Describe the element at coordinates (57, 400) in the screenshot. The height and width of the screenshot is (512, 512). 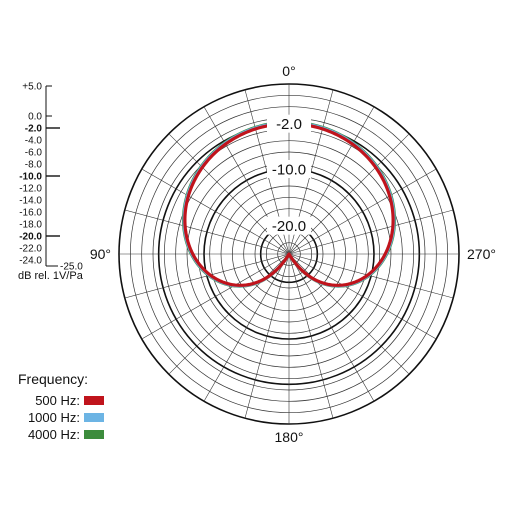
I see `legend-label: 500 Hz:` at that location.